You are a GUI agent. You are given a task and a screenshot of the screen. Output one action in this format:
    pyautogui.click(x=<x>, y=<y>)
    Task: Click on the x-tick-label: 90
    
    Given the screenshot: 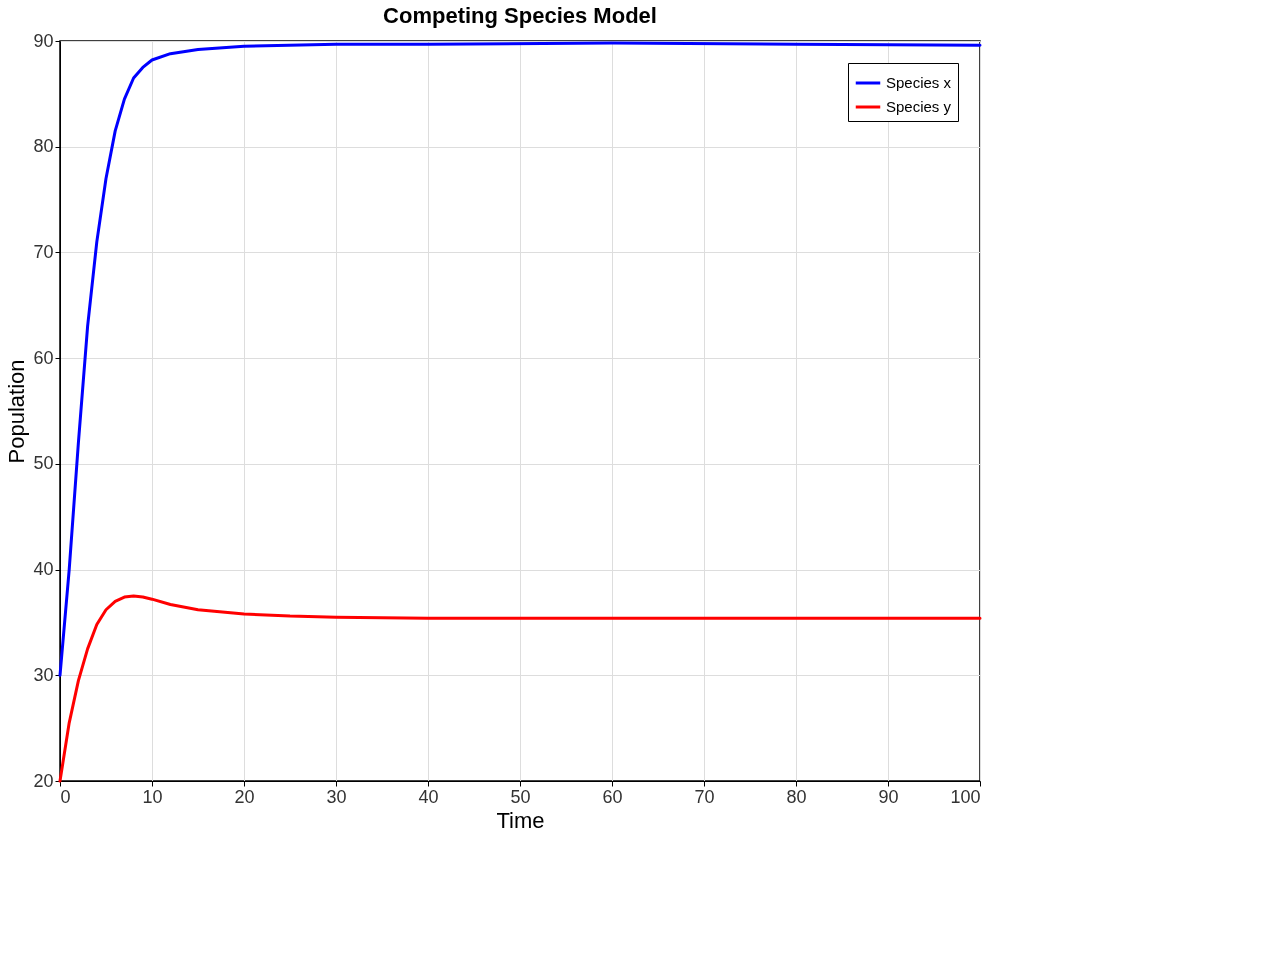 What is the action you would take?
    pyautogui.click(x=888, y=796)
    